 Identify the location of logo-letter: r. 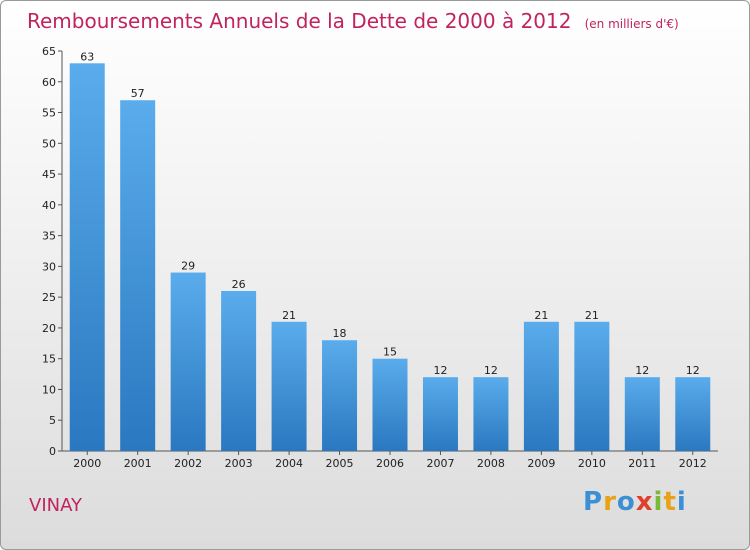
(610, 502).